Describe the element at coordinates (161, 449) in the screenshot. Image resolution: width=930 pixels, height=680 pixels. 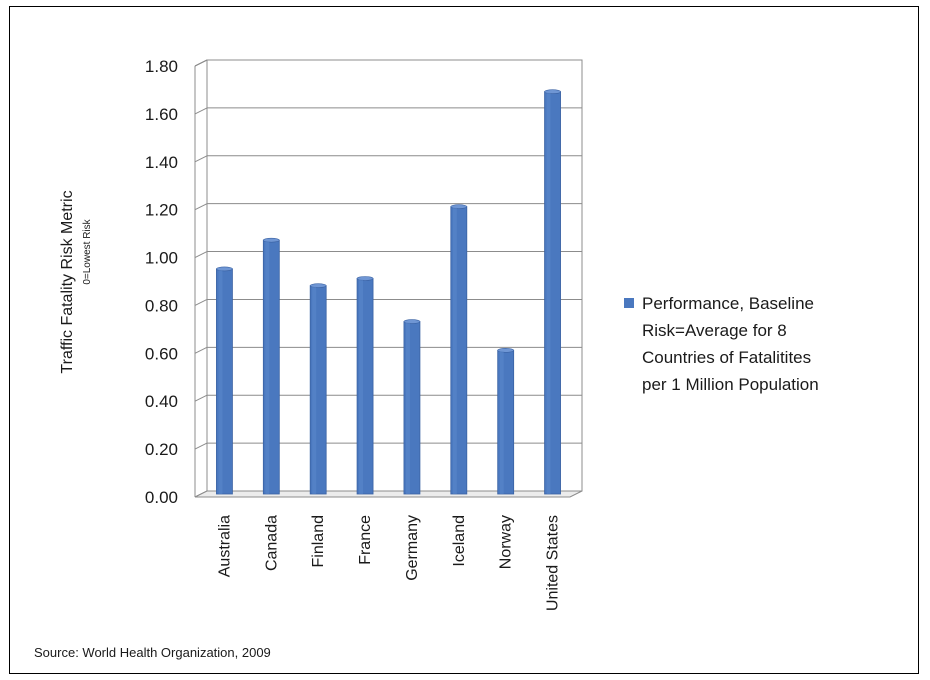
I see `y-tick-label: 0.20` at that location.